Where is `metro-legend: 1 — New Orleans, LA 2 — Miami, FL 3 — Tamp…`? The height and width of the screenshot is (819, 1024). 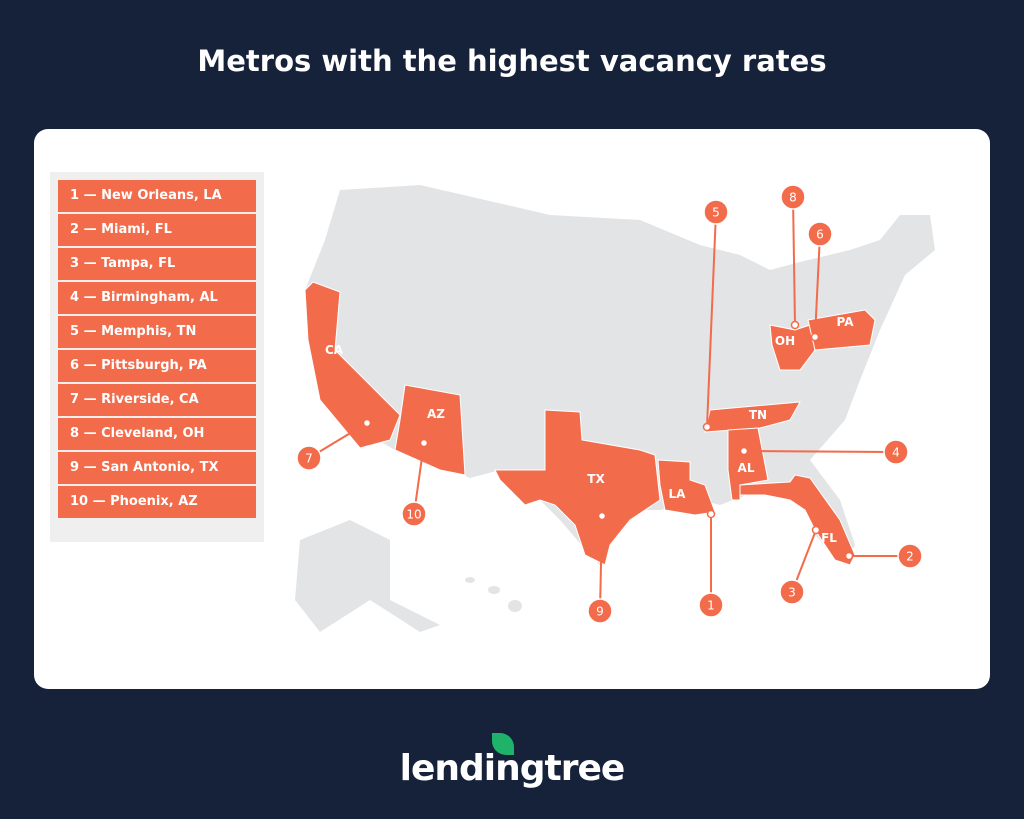
metro-legend: 1 — New Orleans, LA 2 — Miami, FL 3 — Tamp… is located at coordinates (157, 357).